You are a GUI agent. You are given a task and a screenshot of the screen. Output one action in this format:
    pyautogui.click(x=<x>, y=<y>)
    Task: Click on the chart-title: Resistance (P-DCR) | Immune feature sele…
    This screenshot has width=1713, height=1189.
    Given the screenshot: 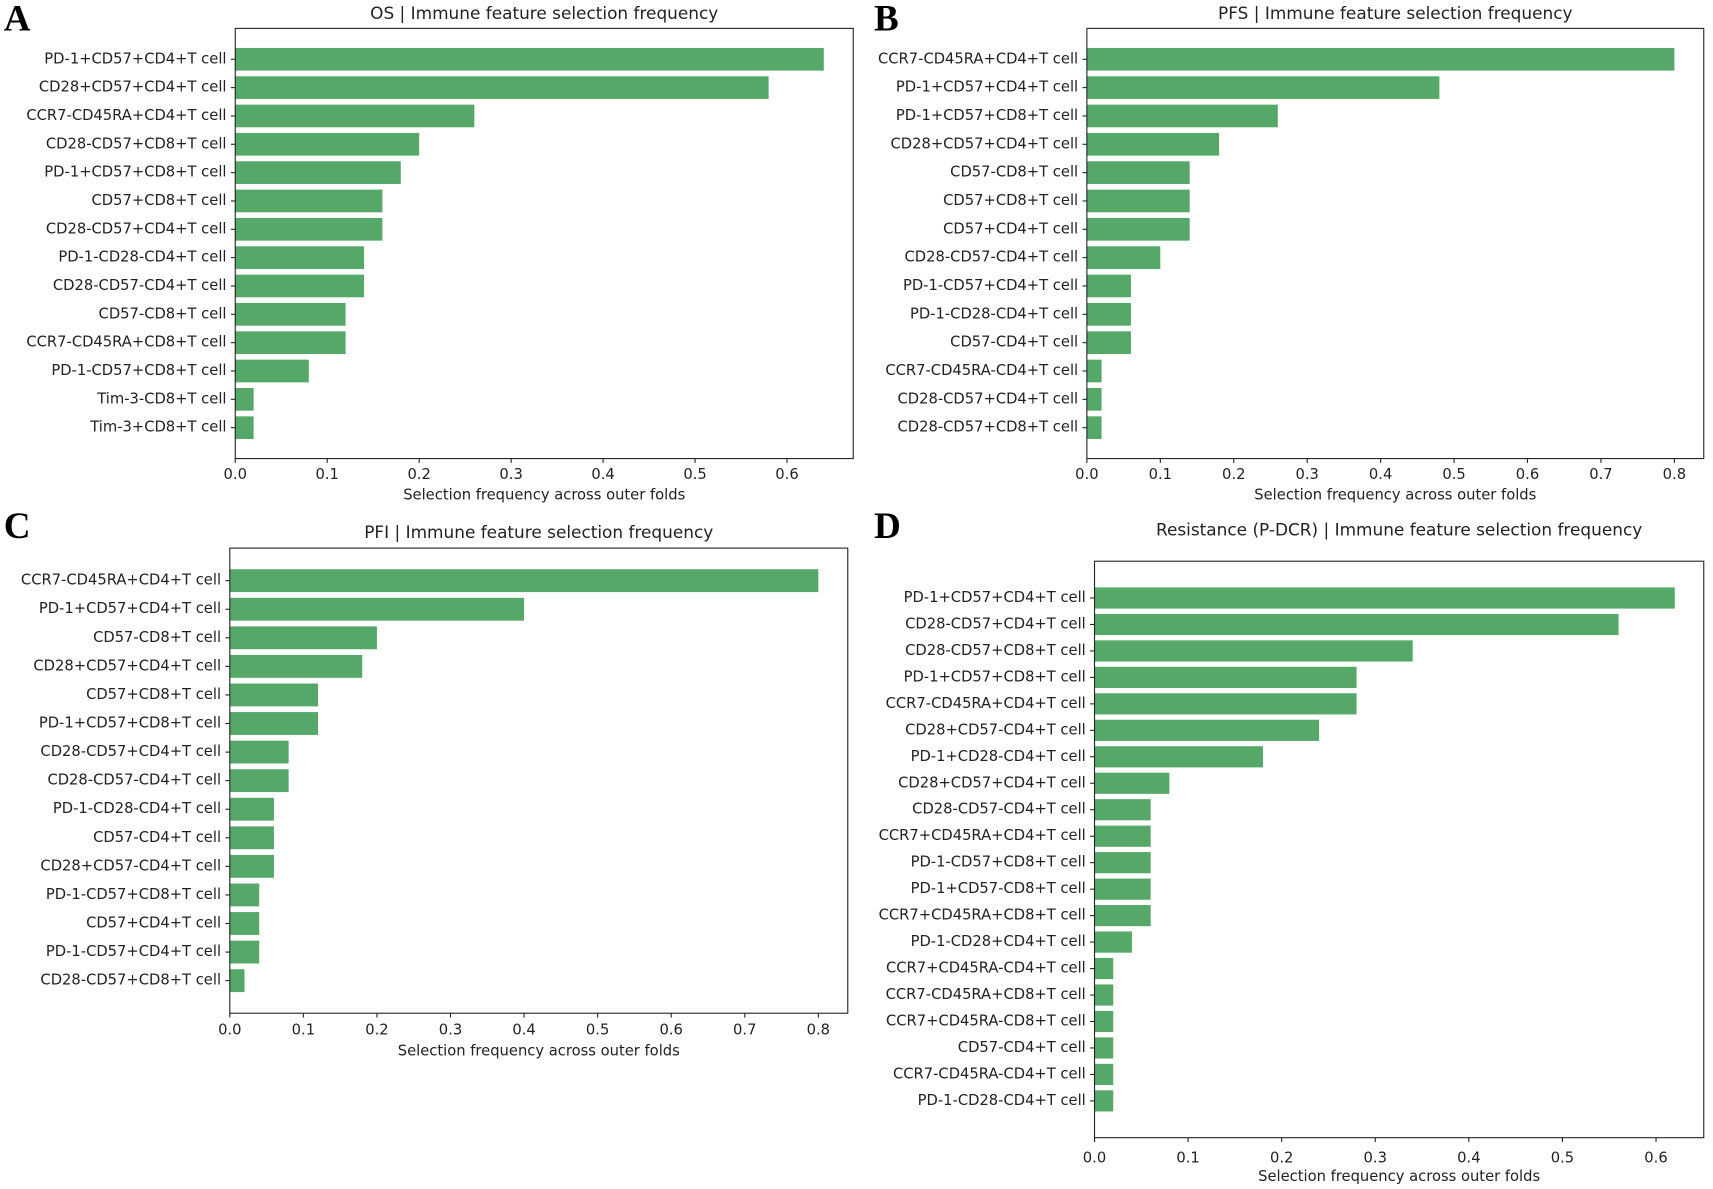 What is the action you would take?
    pyautogui.click(x=1399, y=530)
    